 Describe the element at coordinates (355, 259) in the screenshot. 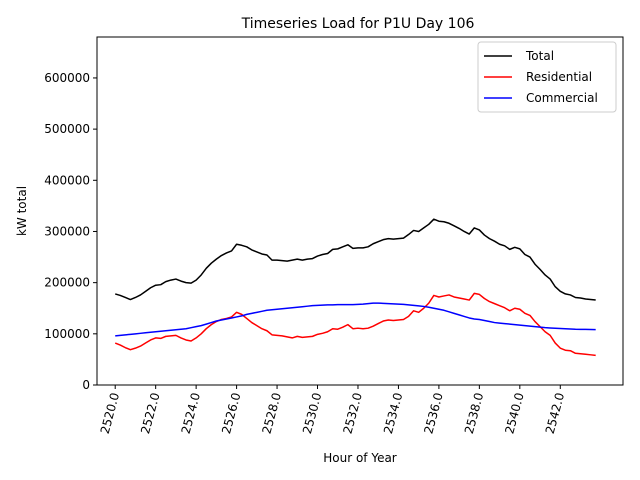

I see `series-line-total` at that location.